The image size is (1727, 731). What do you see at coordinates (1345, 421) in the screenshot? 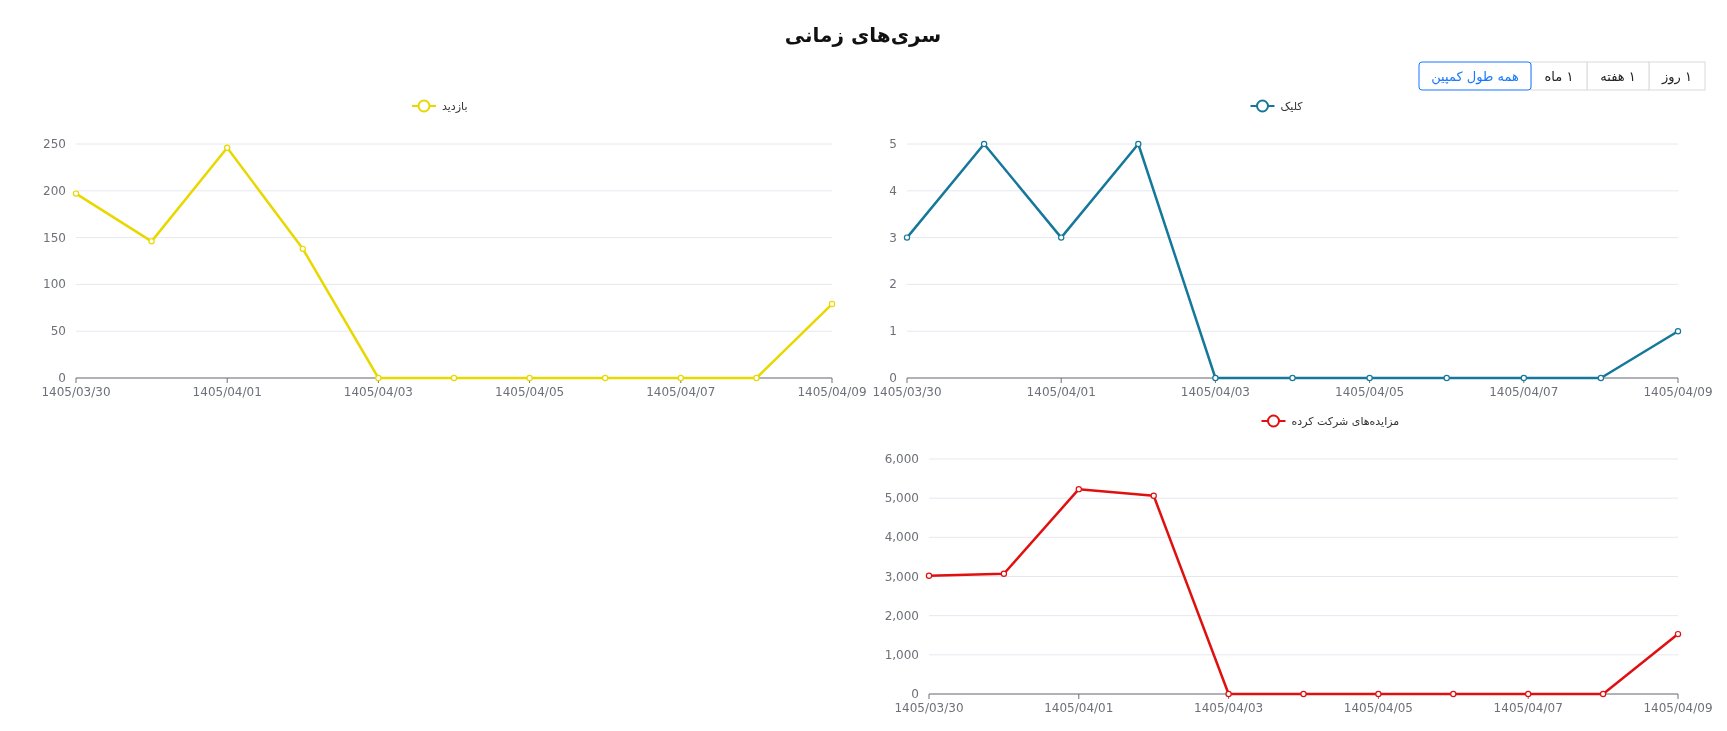
I see `legend-label: مزایده‌های شرکت کرده` at bounding box center [1345, 421].